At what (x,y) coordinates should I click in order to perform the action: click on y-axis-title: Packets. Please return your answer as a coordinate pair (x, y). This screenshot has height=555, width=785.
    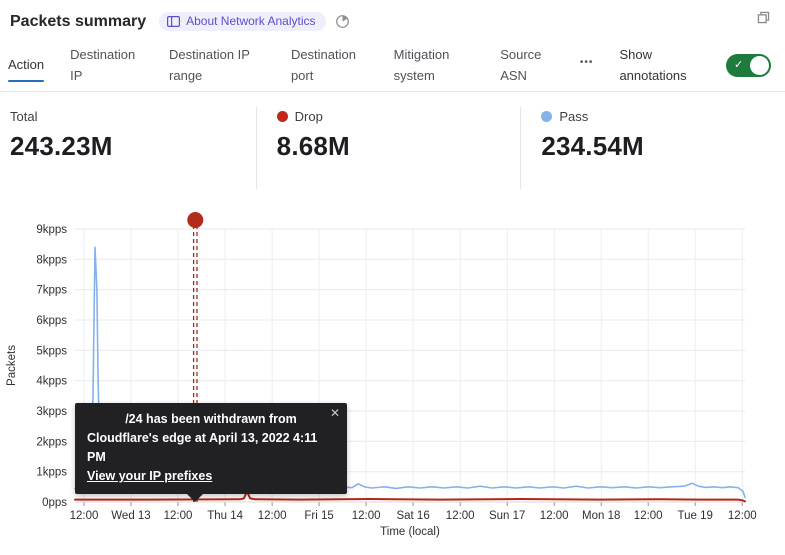
    Looking at the image, I should click on (12, 365).